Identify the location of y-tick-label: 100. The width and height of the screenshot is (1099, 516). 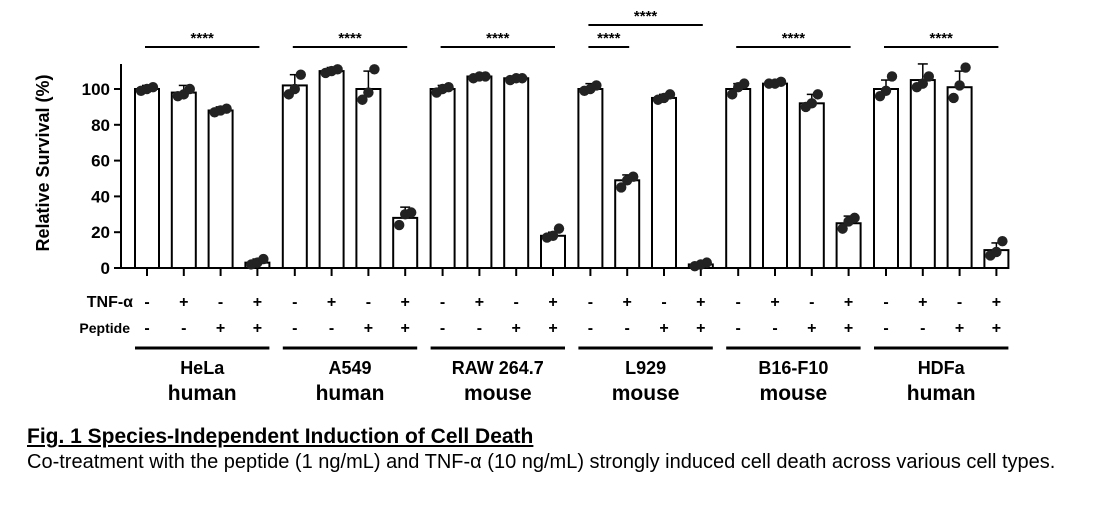
(96, 89).